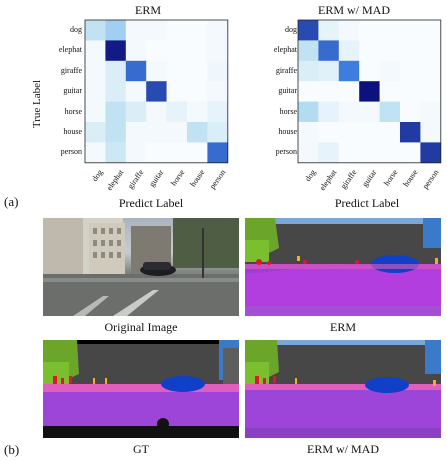 Image resolution: width=447 pixels, height=461 pixels. Describe the element at coordinates (308, 112) in the screenshot. I see `heatmap-cell-horse-dog` at that location.